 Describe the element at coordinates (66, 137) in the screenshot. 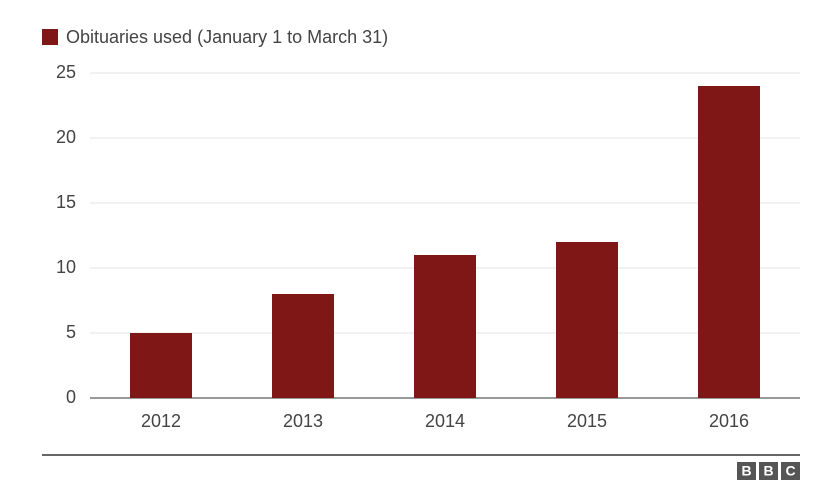

I see `y-tick-label: 20` at that location.